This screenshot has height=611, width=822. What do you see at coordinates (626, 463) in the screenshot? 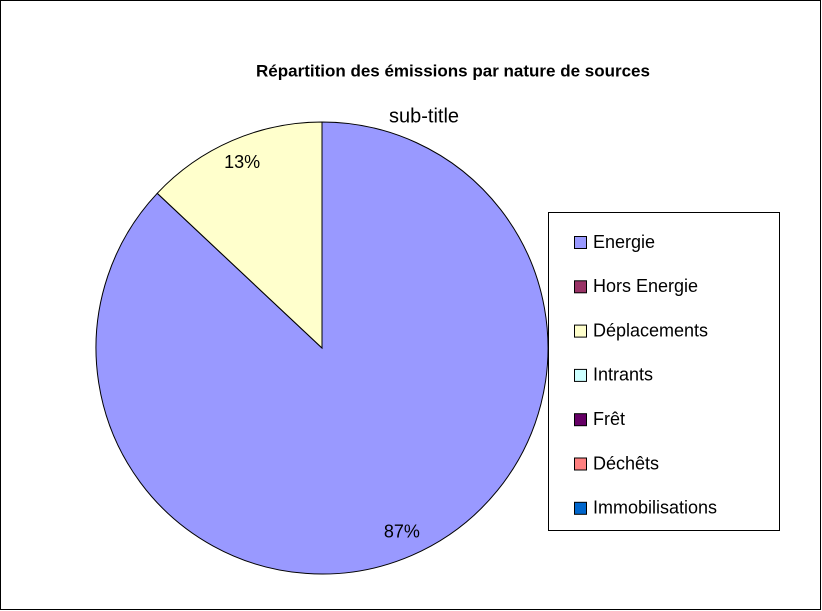
I see `legend-label: Déchêts` at bounding box center [626, 463].